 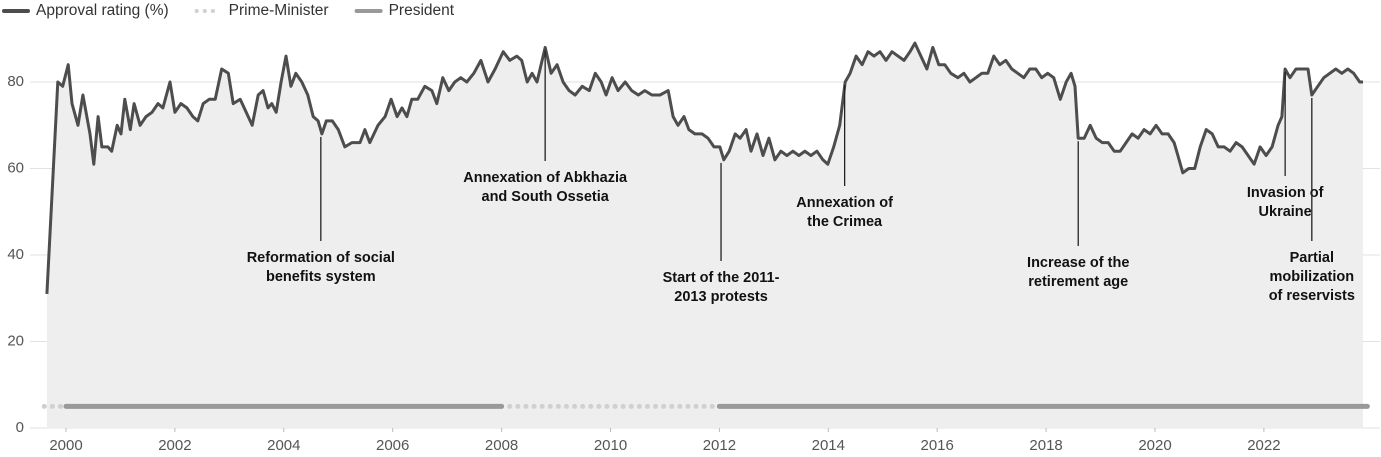 I want to click on annotation-text: Invasion of, so click(x=1285, y=193).